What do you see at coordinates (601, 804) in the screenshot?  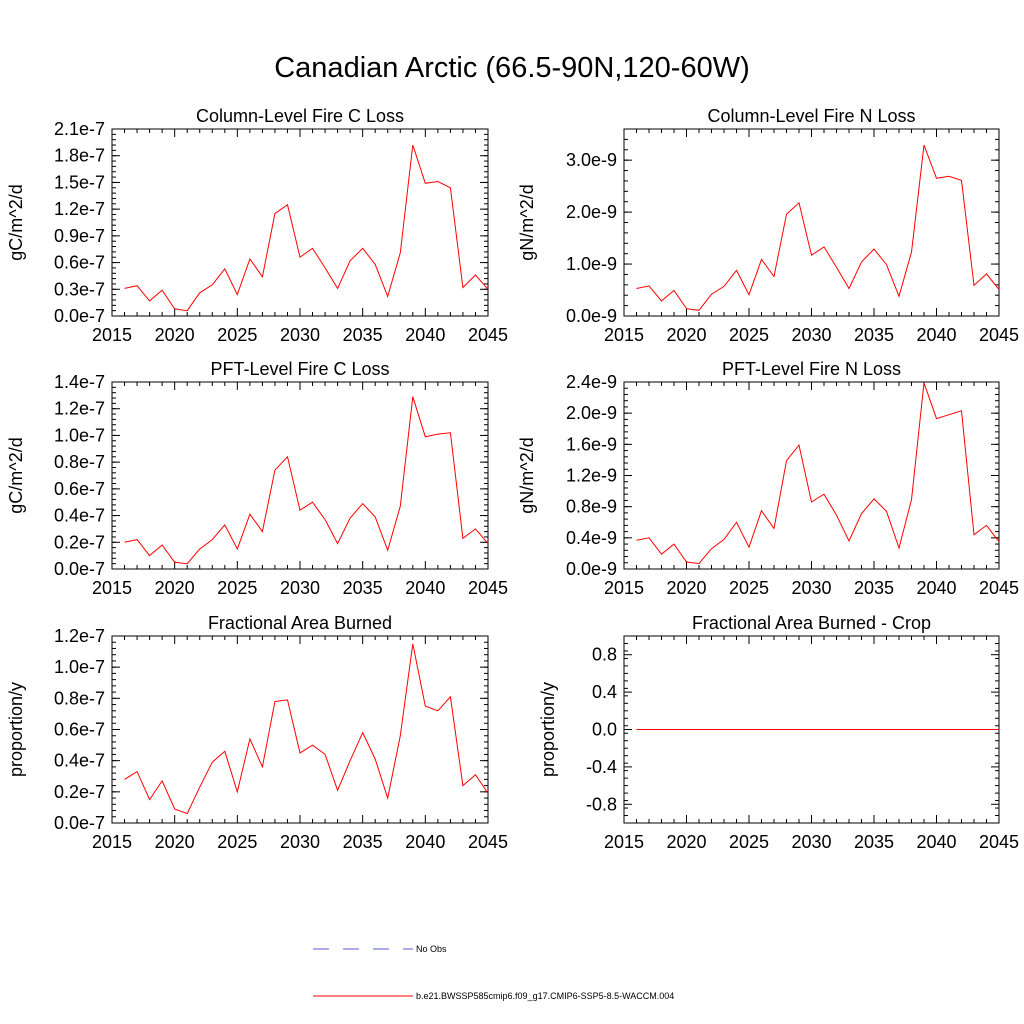 I see `y-tick-label: -0.8` at bounding box center [601, 804].